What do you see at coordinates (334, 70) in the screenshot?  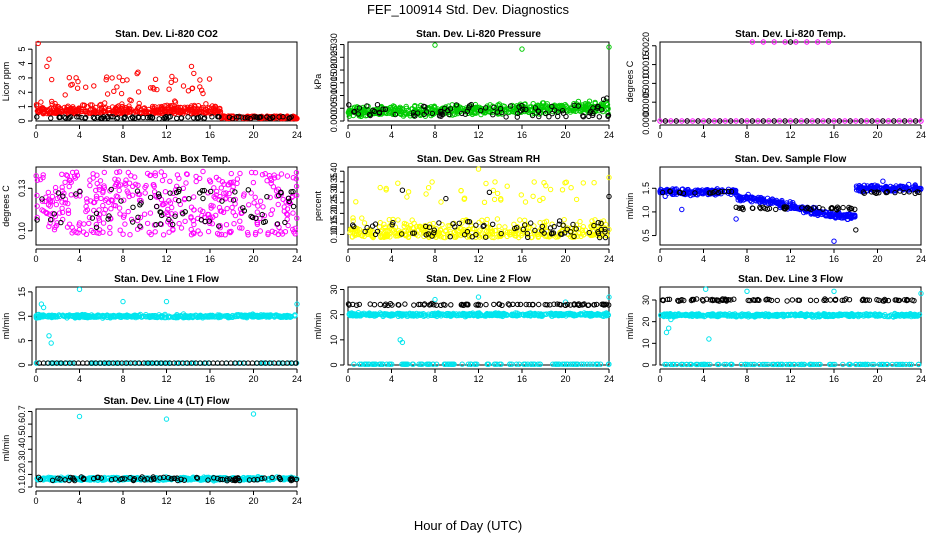 I see `y-tick-label: 0.020` at bounding box center [334, 70].